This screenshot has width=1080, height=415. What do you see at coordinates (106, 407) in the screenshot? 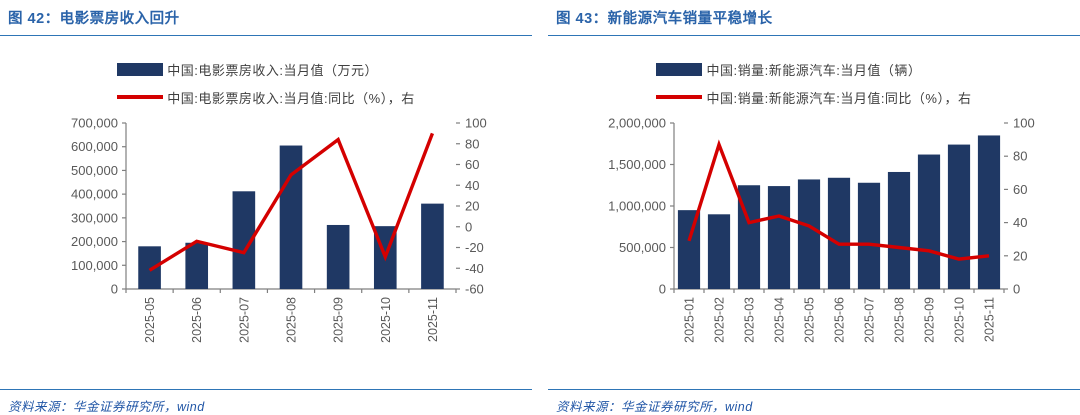
I see `figure-42-source-note: 资料来源：华金证券研究所，wind` at bounding box center [106, 407].